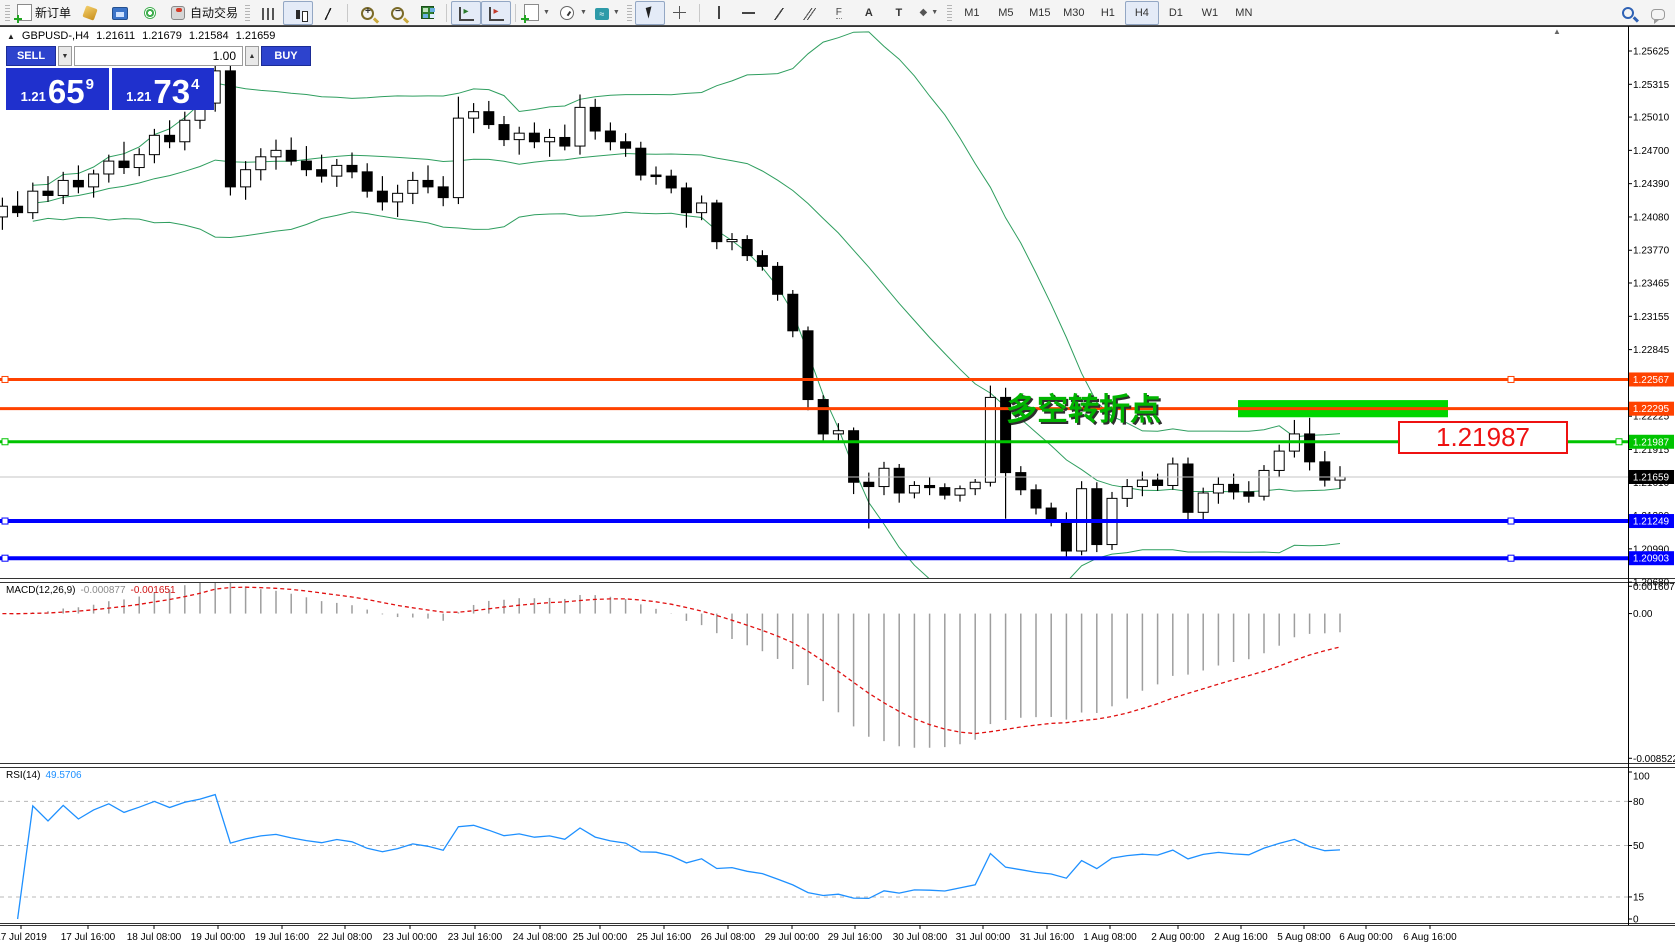  I want to click on auto-scroll-button, so click(466, 12).